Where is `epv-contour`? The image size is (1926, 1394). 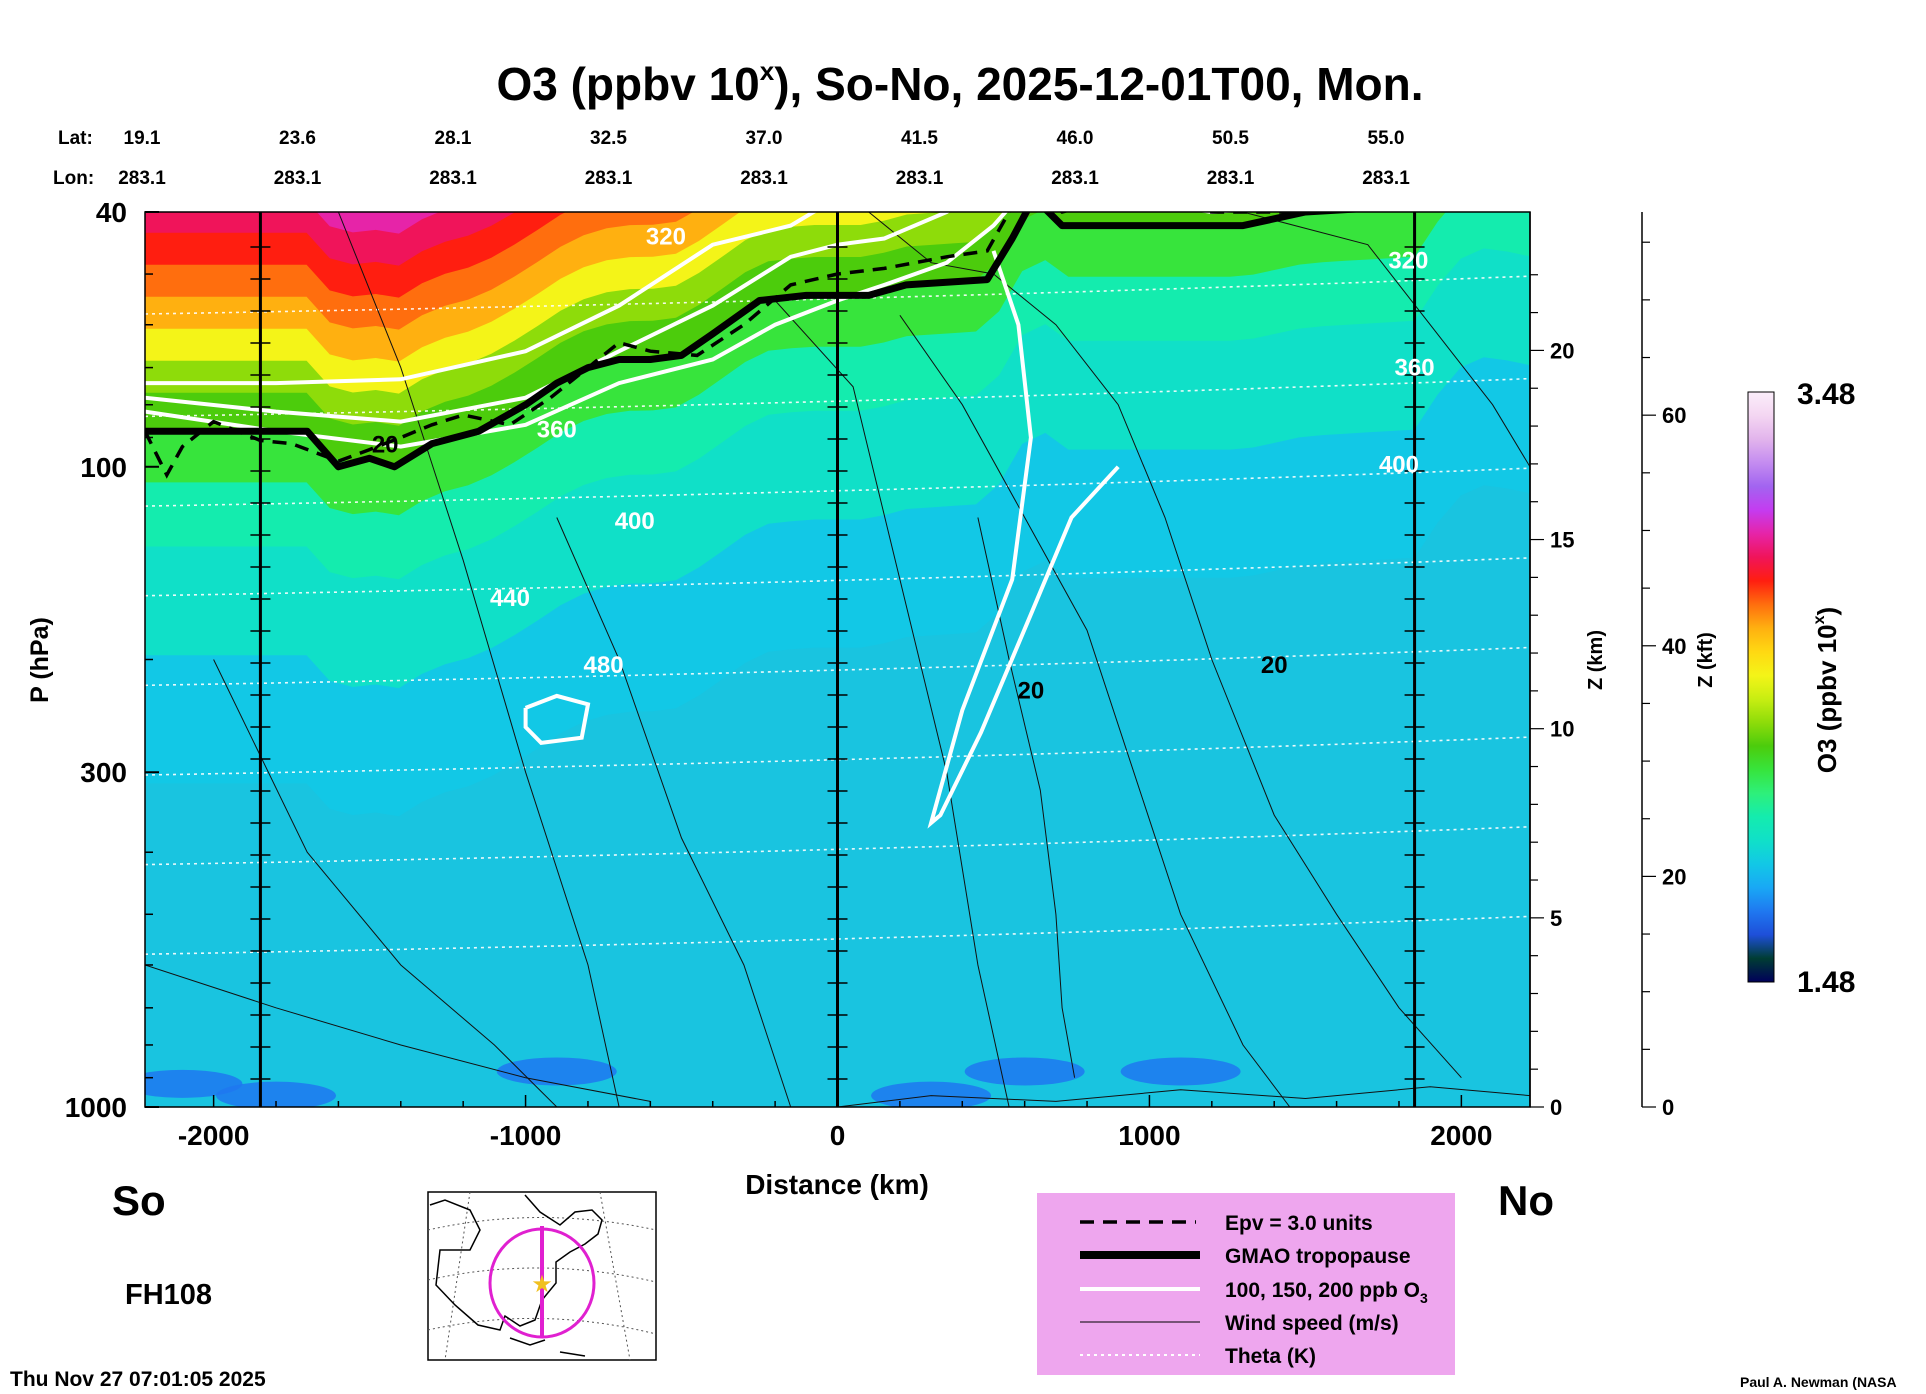 epv-contour is located at coordinates (732, 345).